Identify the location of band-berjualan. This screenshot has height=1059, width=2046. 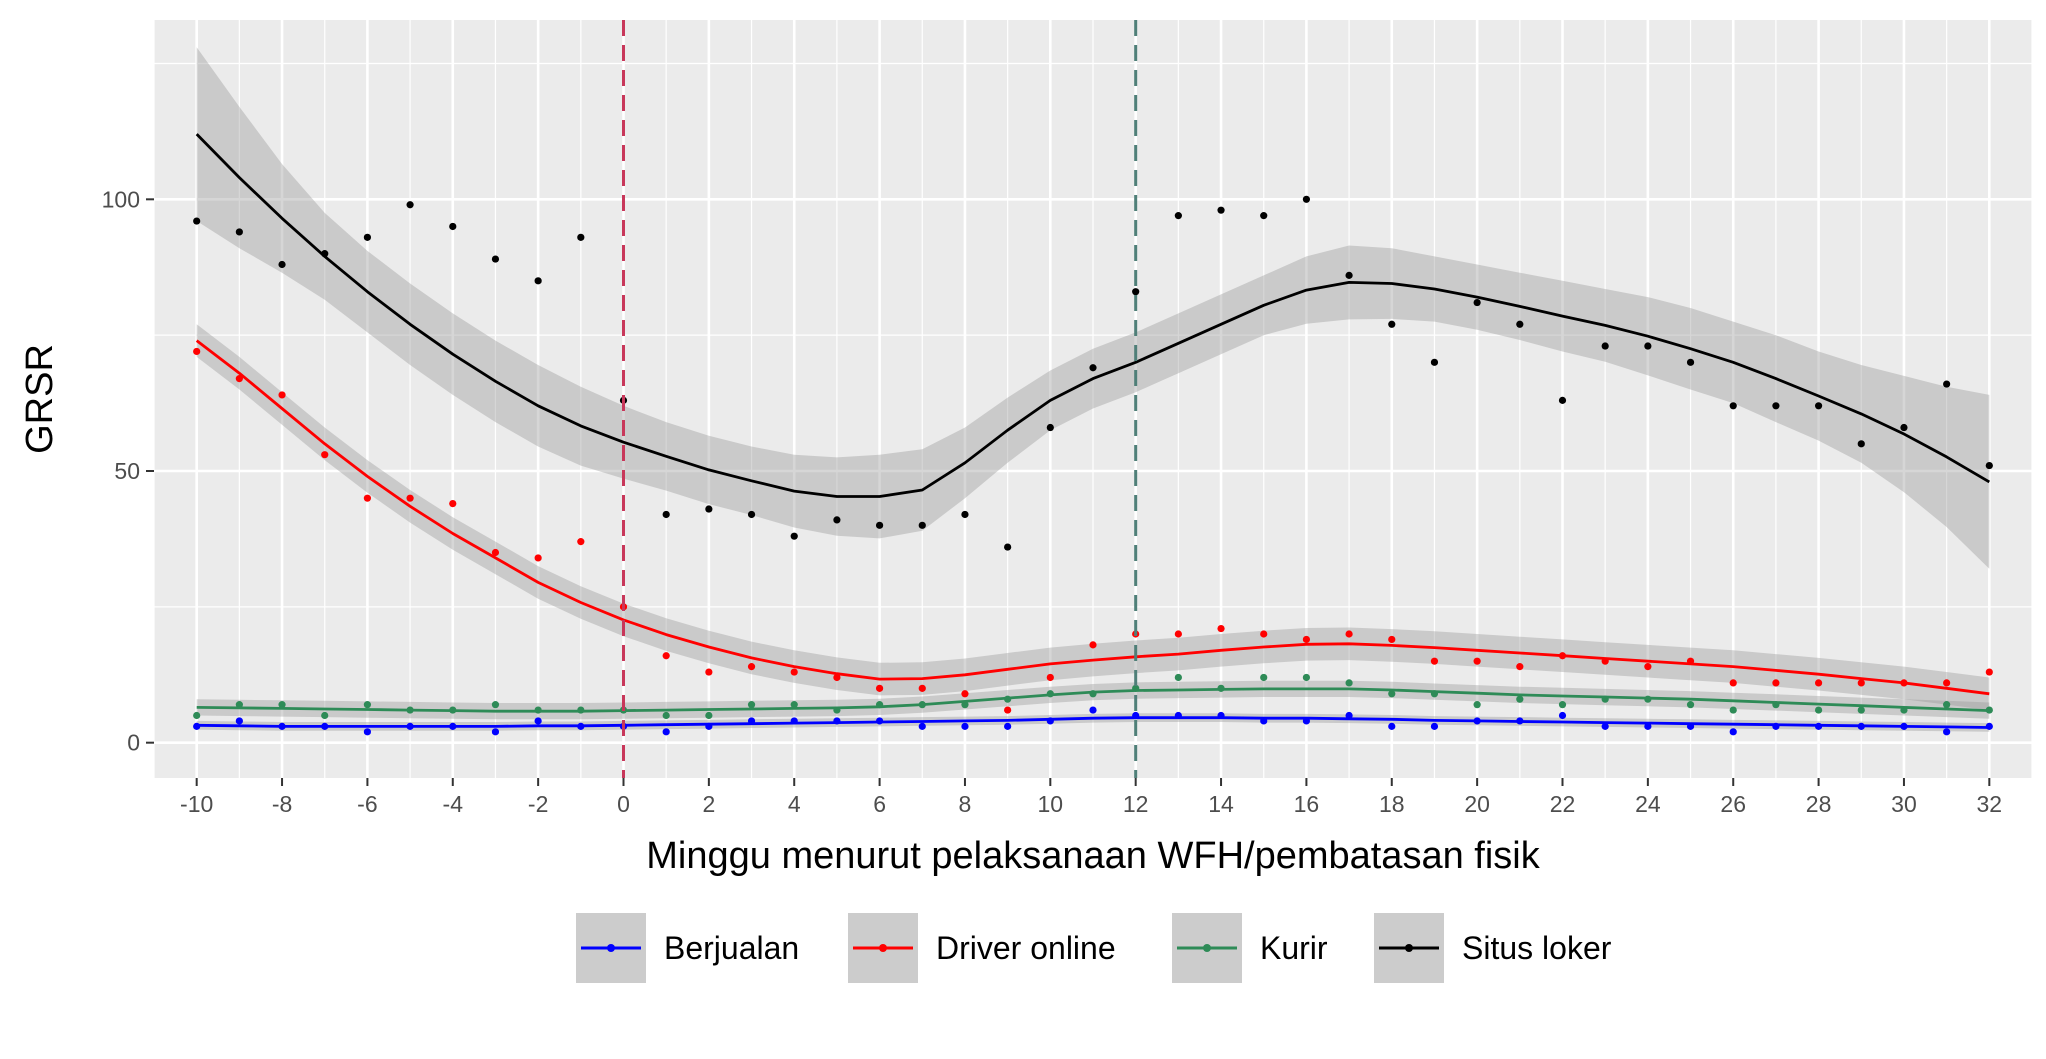
(1093, 722).